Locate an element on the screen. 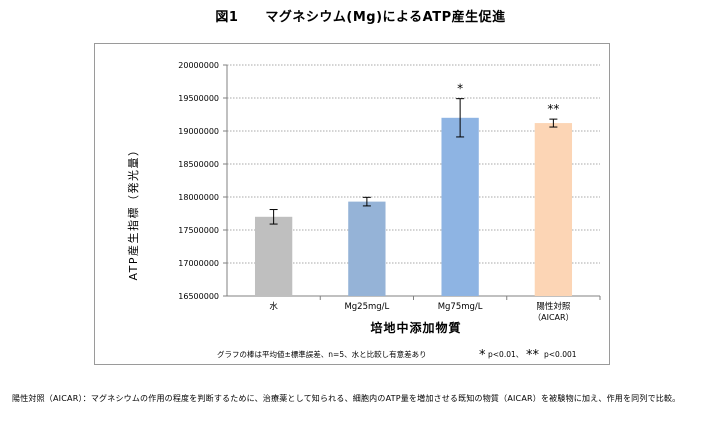  x-tick-label: Mg25mg/L is located at coordinates (366, 307).